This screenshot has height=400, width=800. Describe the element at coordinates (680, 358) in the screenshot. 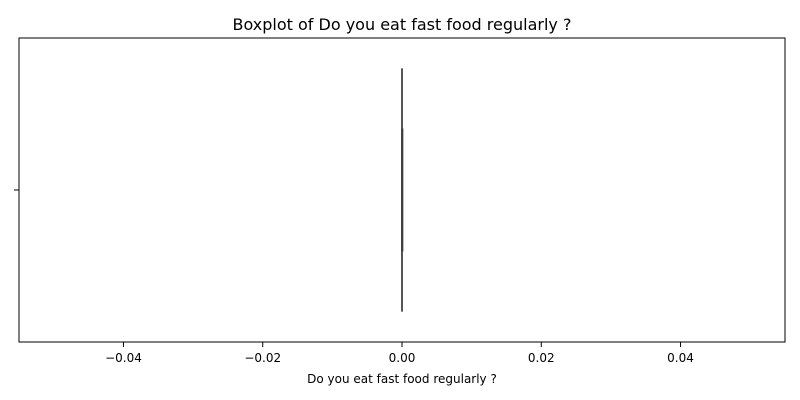

I see `x-tick-label: 0.04` at that location.